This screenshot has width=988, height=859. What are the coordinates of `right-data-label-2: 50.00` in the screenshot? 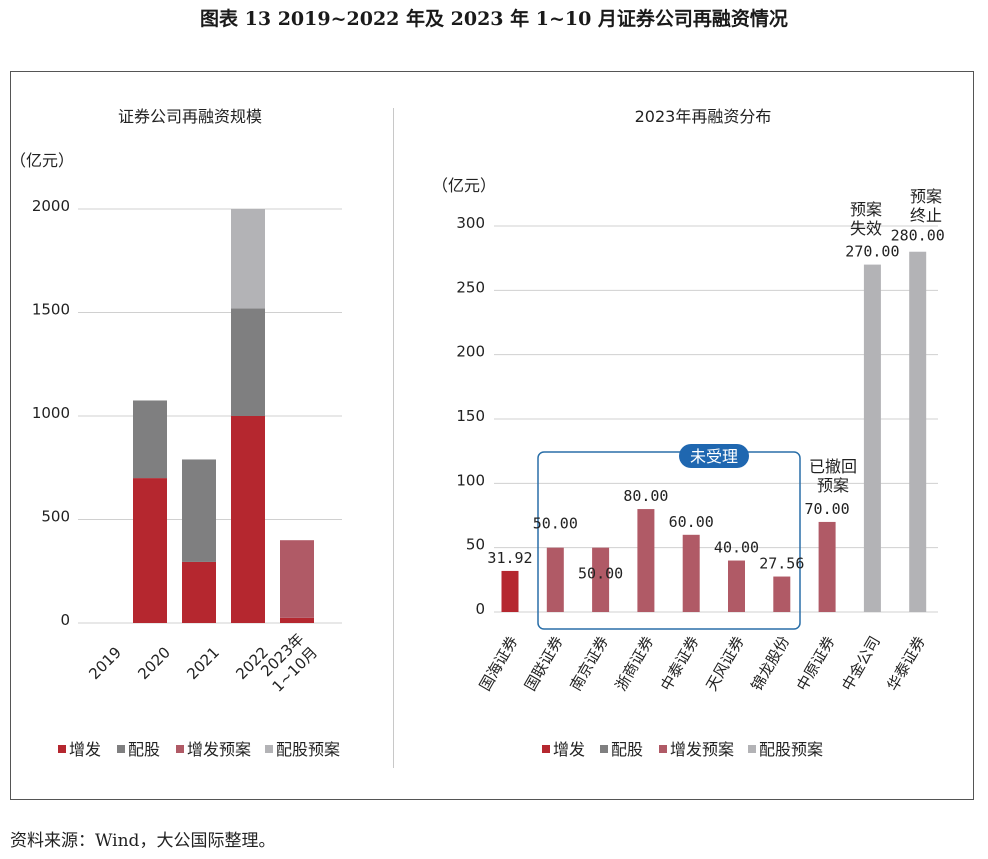 It's located at (600, 574).